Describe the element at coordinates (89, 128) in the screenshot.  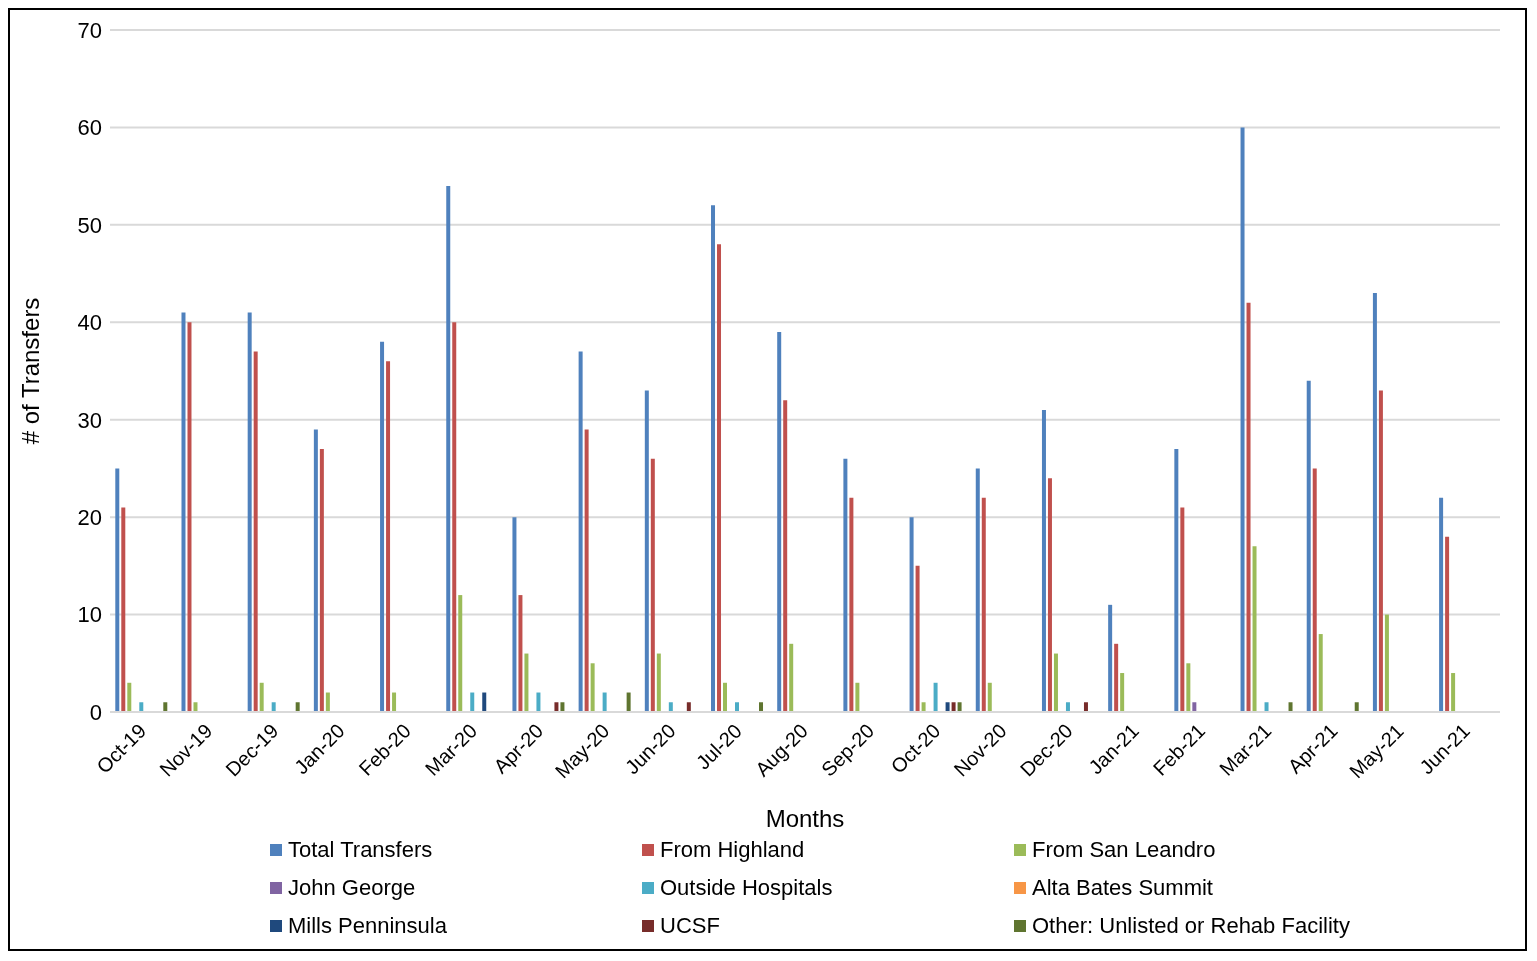
I see `y-tick-label: 60` at that location.